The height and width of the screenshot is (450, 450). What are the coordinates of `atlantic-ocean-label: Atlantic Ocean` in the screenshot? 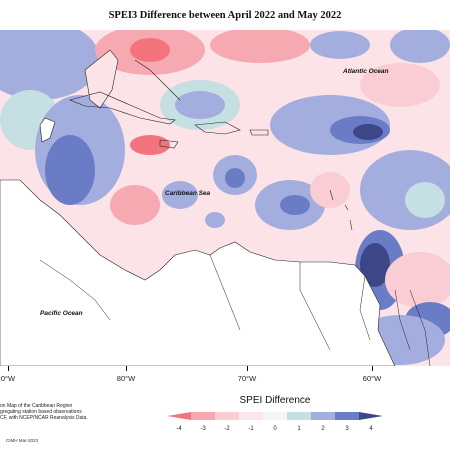 It's located at (365, 71).